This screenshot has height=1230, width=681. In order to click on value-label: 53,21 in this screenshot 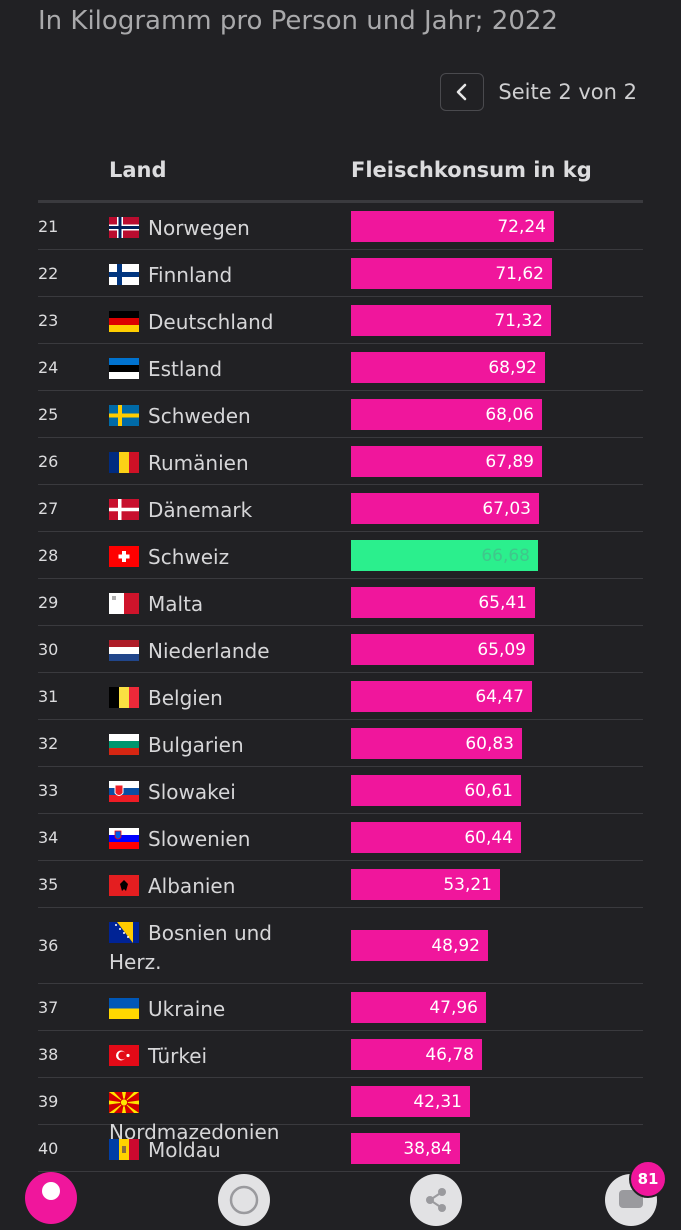, I will do `click(467, 884)`.